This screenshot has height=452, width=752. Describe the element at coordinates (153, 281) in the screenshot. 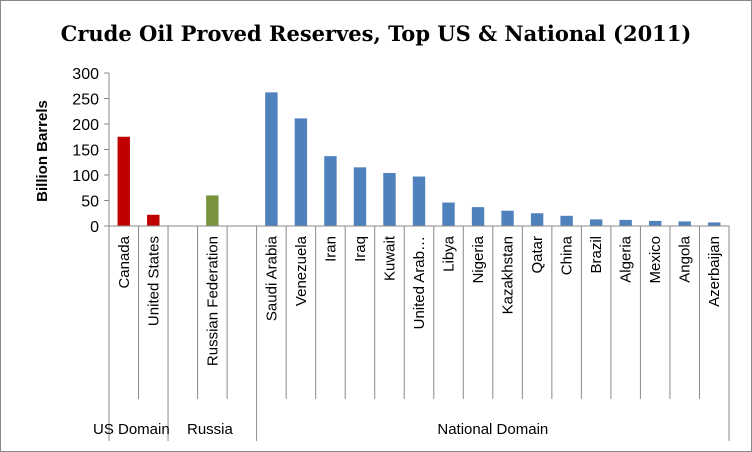

I see `x-tick-label: United States` at that location.